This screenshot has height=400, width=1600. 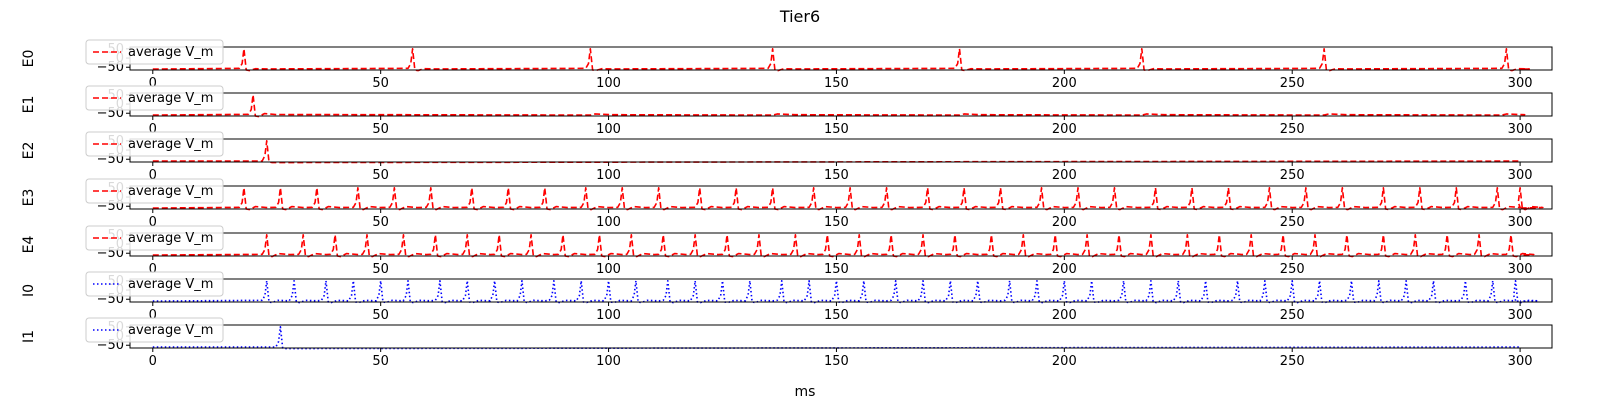 I want to click on y-axis-label: E4, so click(x=29, y=245).